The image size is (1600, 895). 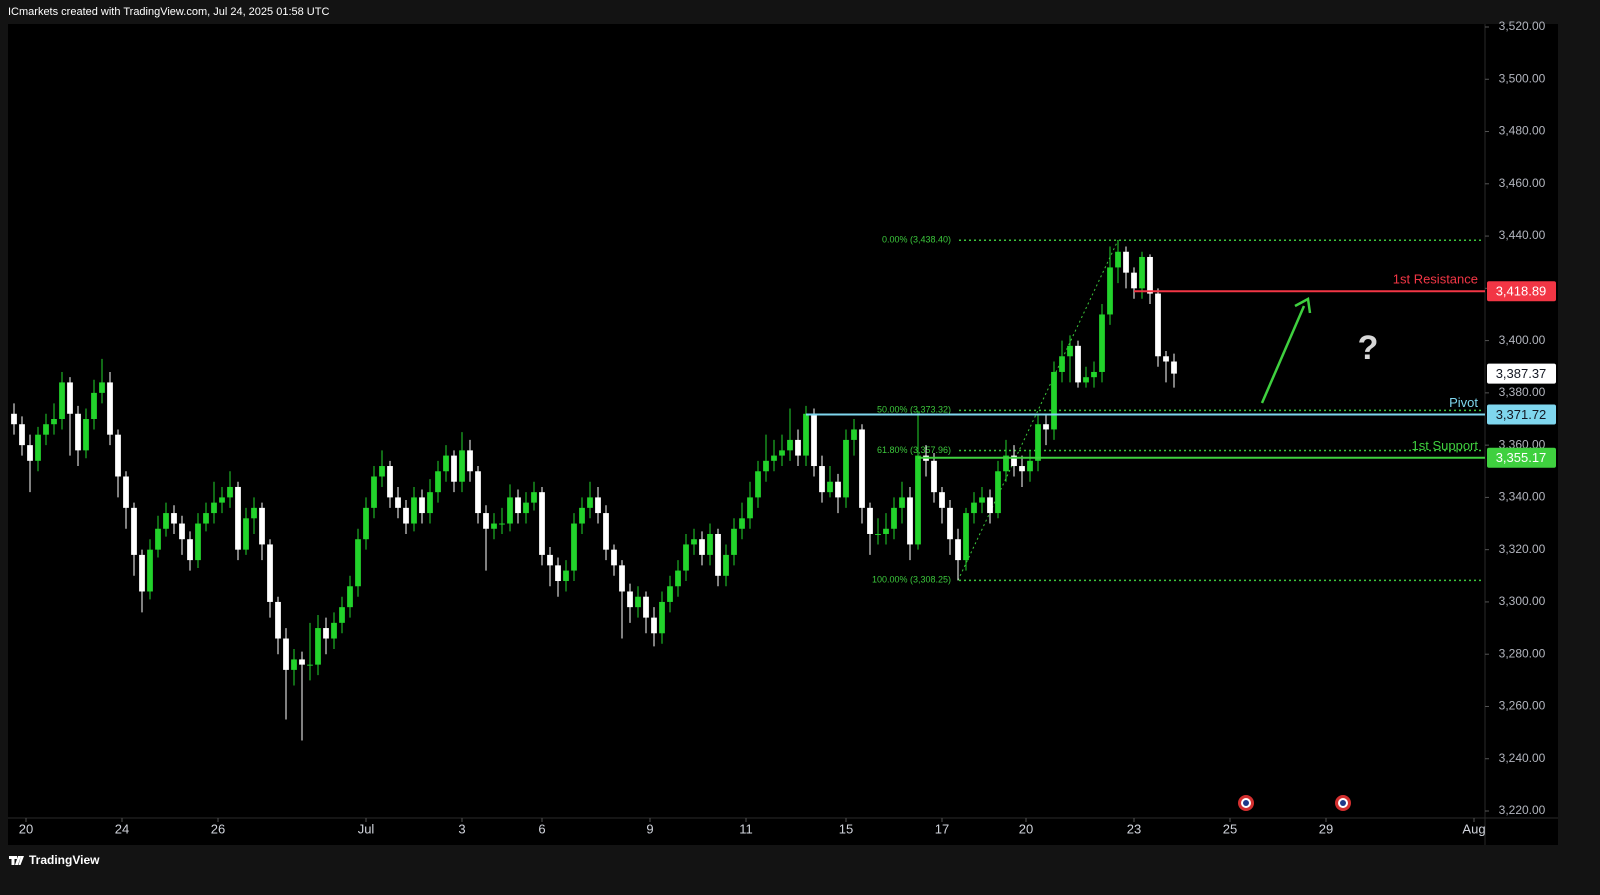 What do you see at coordinates (914, 410) in the screenshot?
I see `fib-level-label: 50.00% (3,373.32)` at bounding box center [914, 410].